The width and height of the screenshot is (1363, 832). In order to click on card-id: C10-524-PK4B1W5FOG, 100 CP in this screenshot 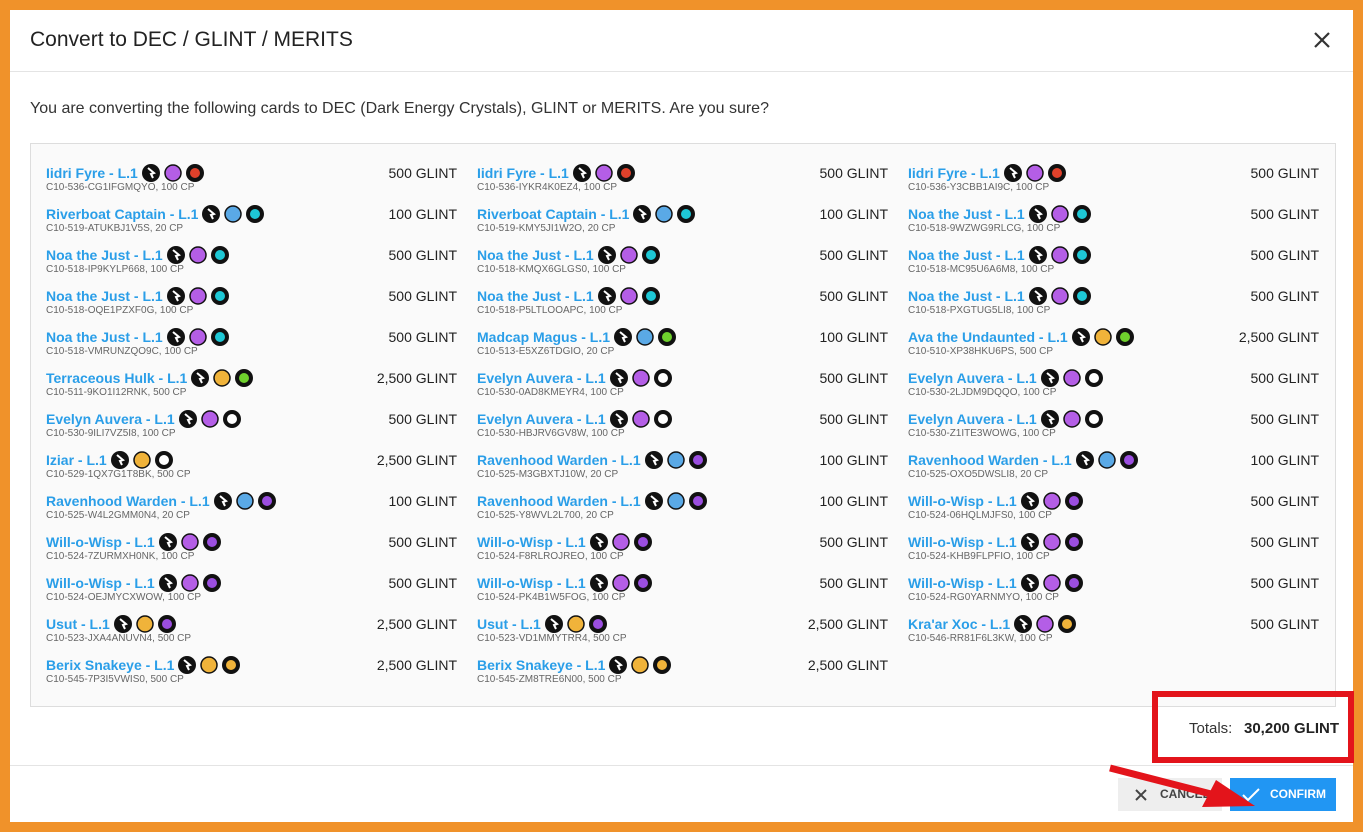, I will do `click(551, 597)`.